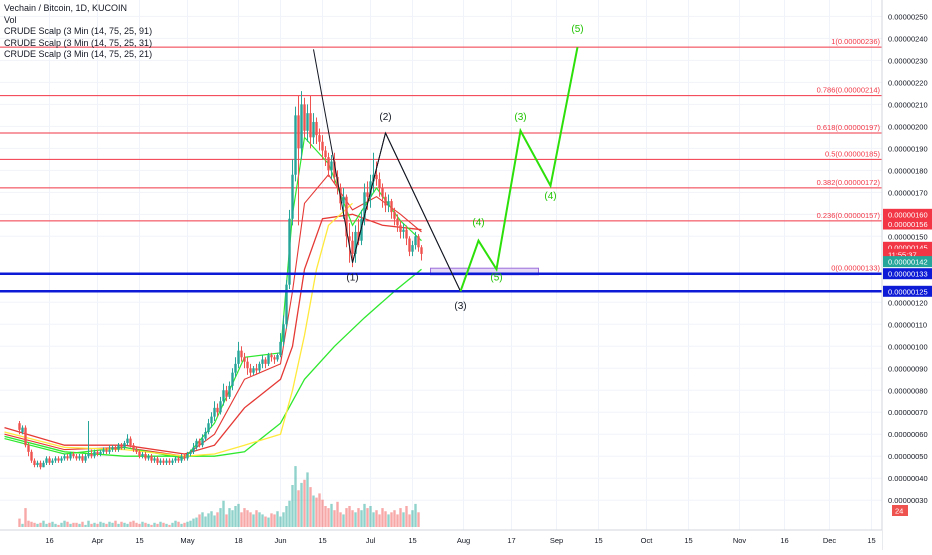 This screenshot has height=555, width=932. Describe the element at coordinates (280, 540) in the screenshot. I see `x-tick-label: Jun` at that location.